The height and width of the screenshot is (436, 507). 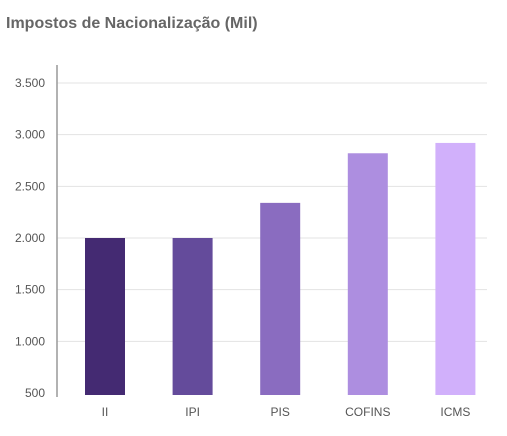 What do you see at coordinates (105, 316) in the screenshot?
I see `bar-ii` at bounding box center [105, 316].